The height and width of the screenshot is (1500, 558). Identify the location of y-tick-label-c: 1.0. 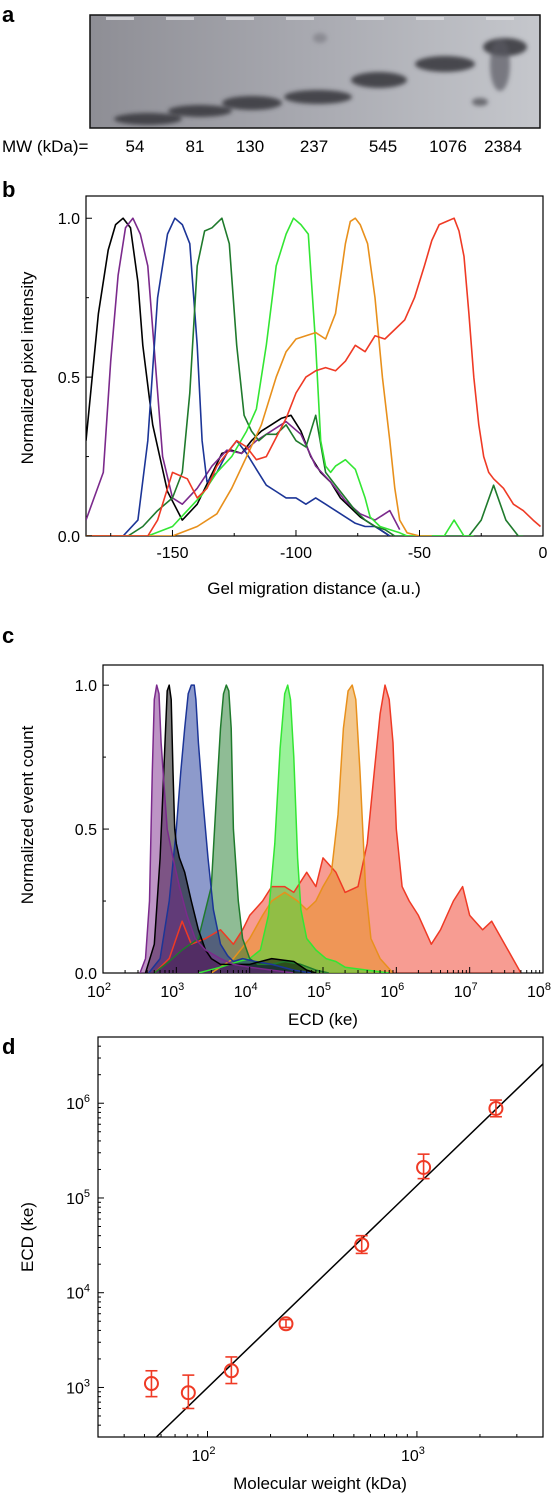
(86, 686).